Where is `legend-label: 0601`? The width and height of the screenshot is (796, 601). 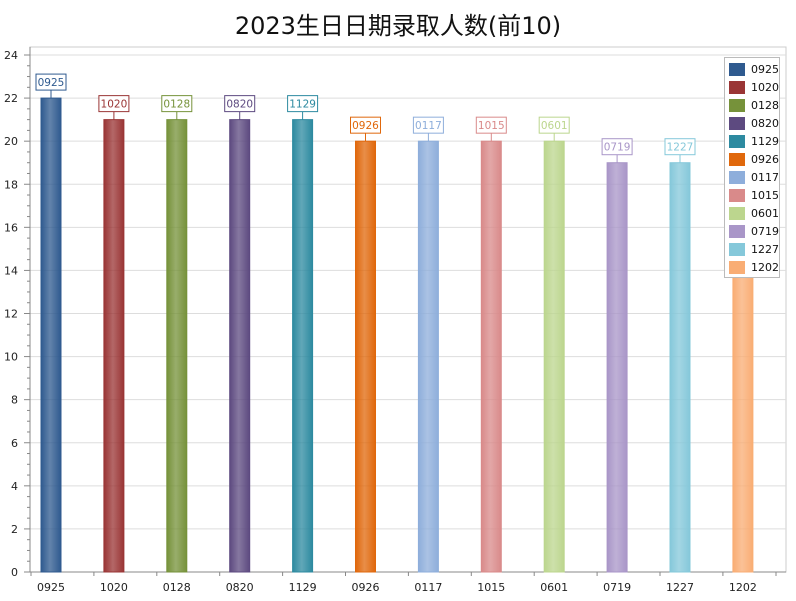
legend-label: 0601 is located at coordinates (765, 213).